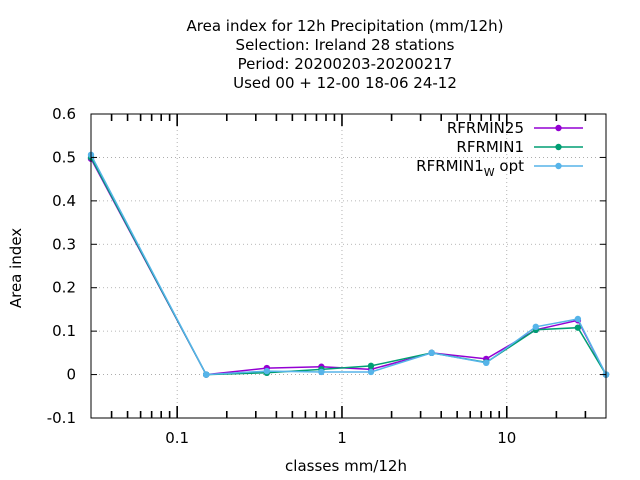 The height and width of the screenshot is (480, 640). I want to click on legend-label-main: RFRMIN25, so click(485, 128).